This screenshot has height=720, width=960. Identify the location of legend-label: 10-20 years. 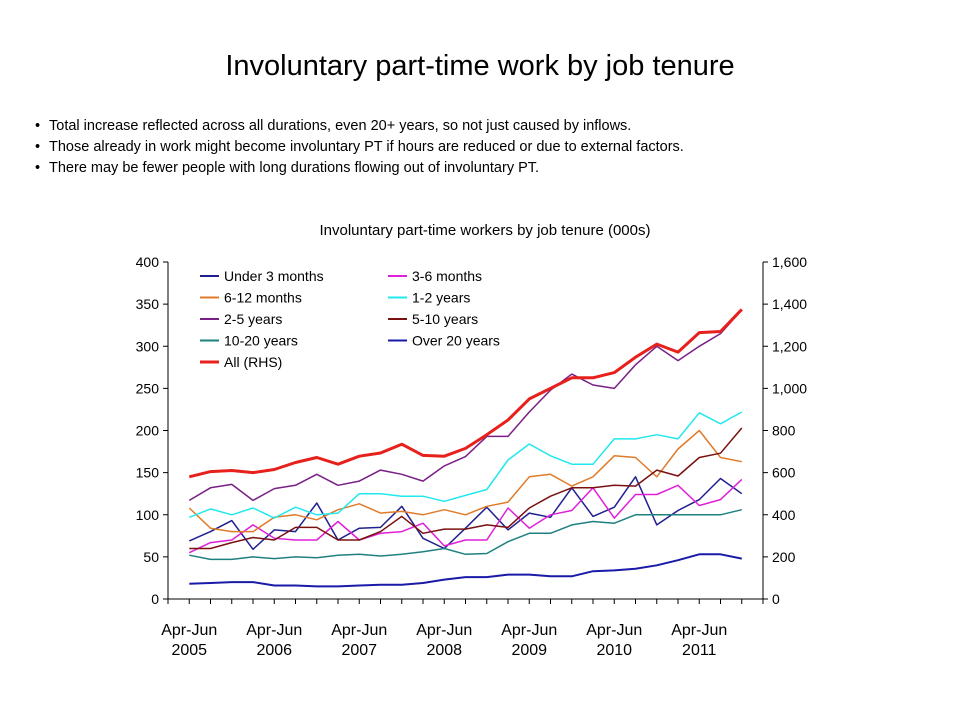
(261, 341).